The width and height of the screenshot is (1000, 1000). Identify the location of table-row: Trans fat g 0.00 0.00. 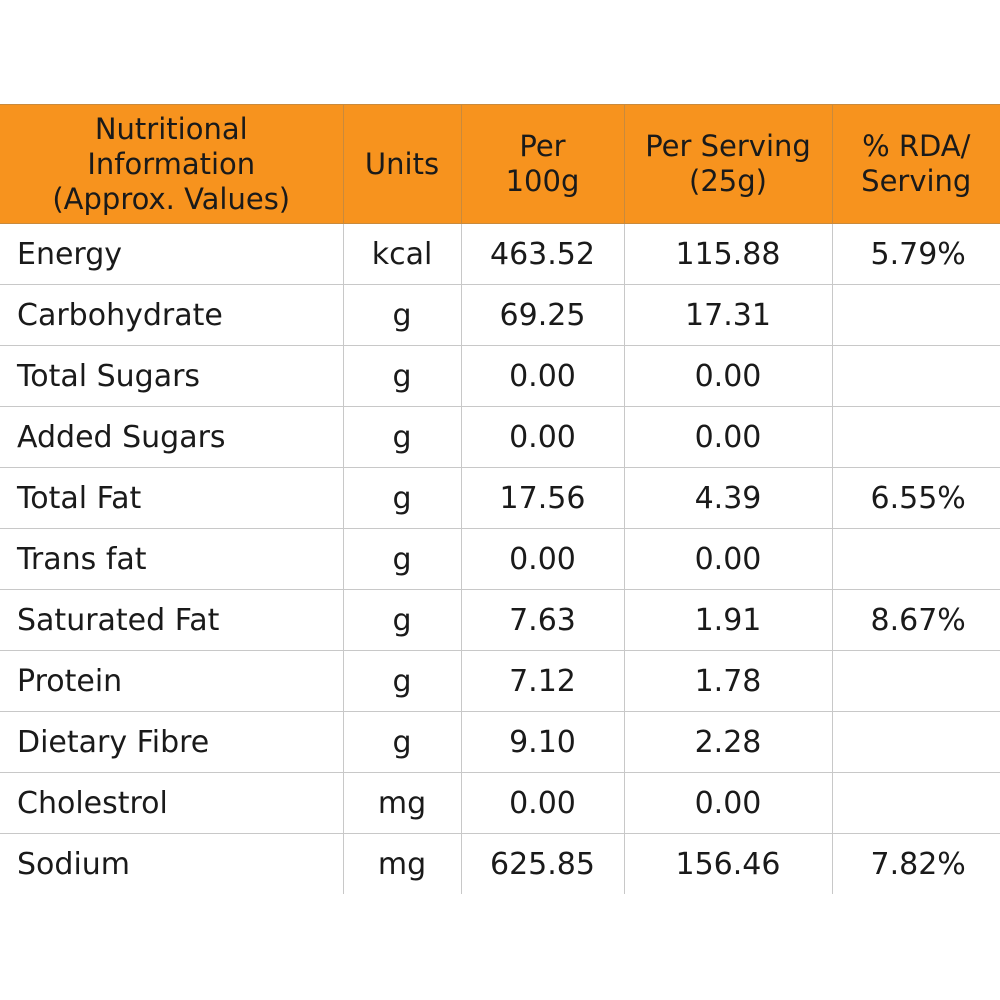
(500, 559).